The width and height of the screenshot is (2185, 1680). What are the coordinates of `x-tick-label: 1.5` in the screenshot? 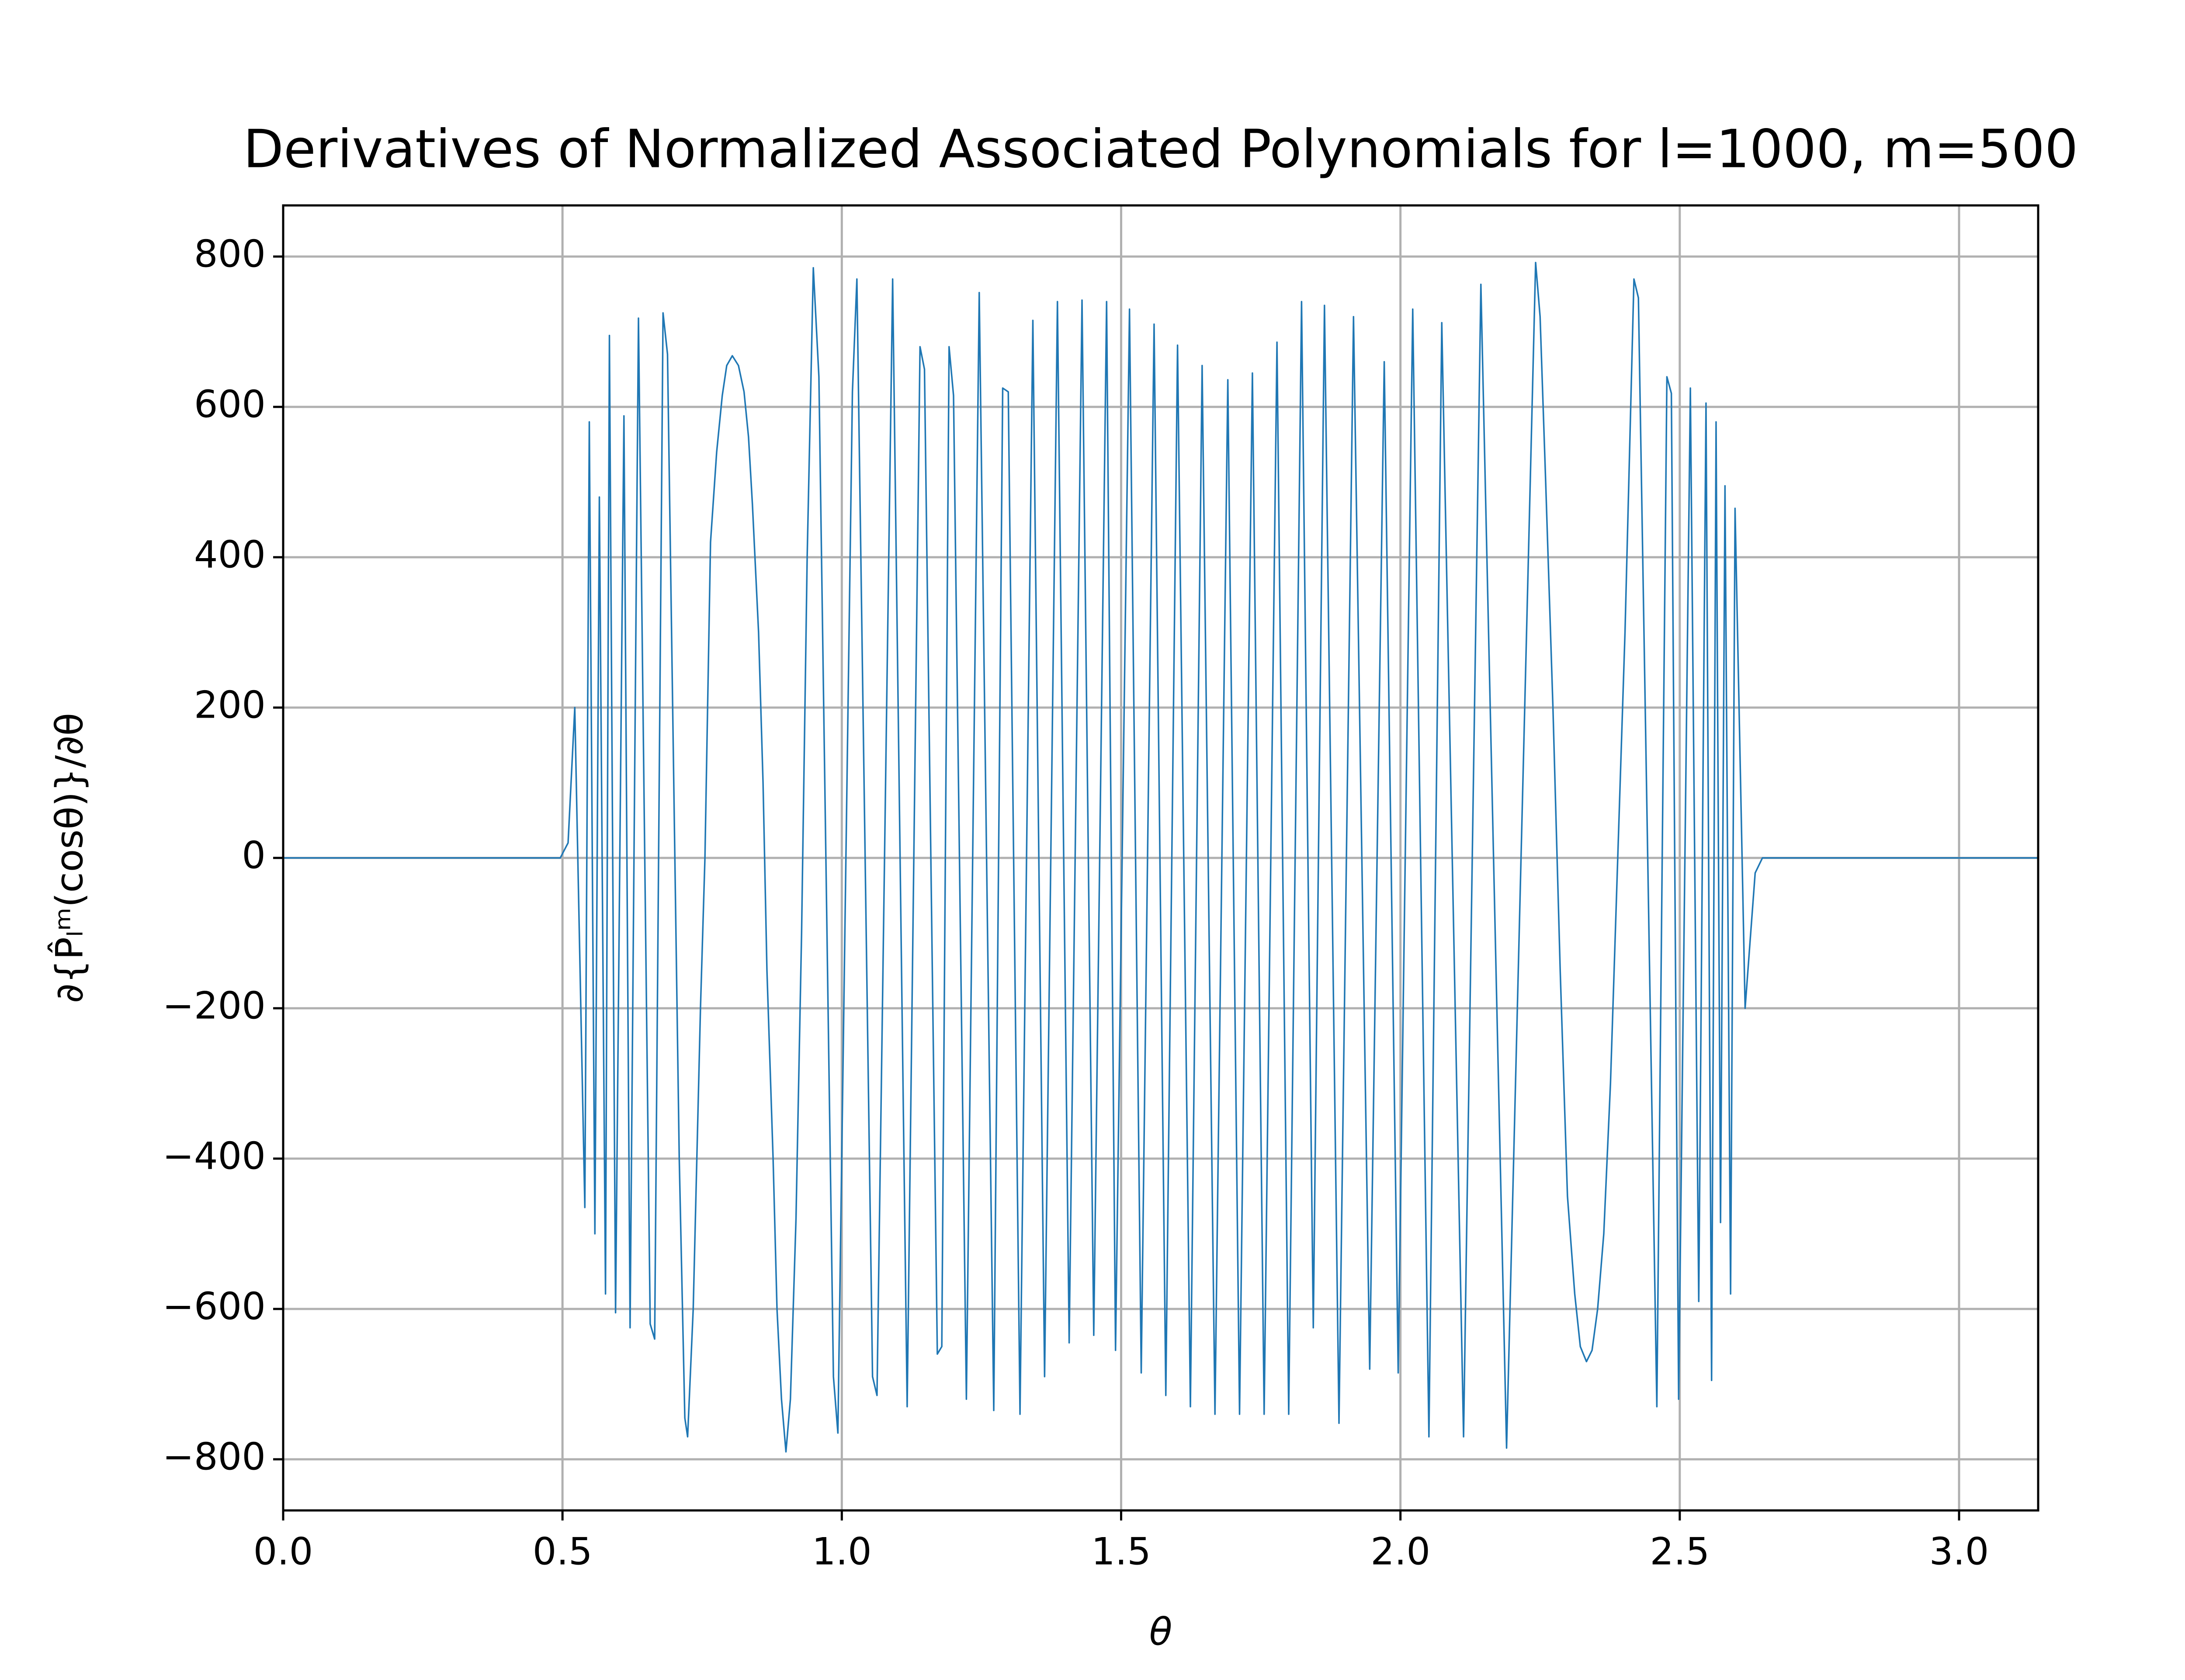 It's located at (1121, 1551).